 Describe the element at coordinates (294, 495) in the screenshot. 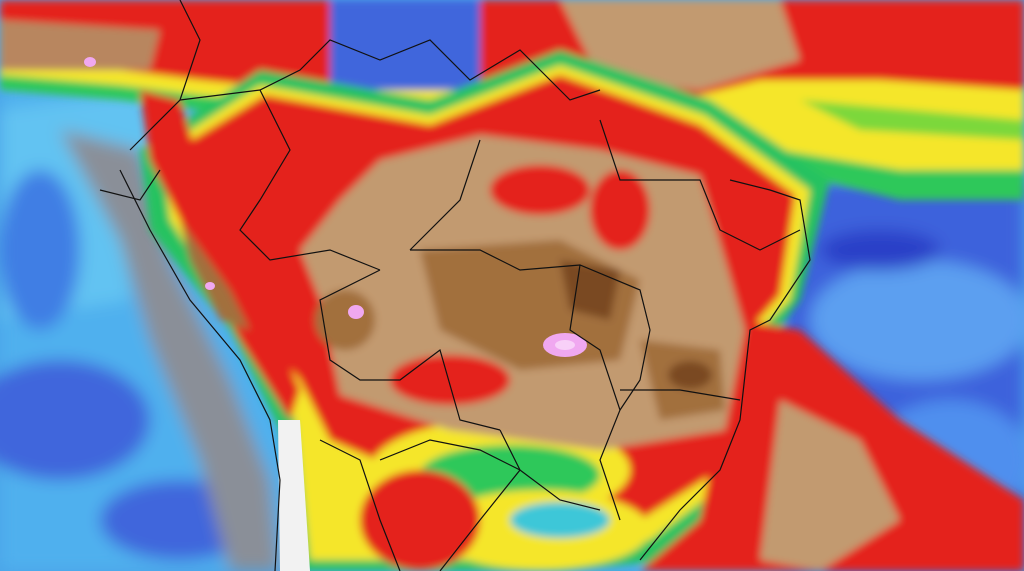

I see `andes-snow` at that location.